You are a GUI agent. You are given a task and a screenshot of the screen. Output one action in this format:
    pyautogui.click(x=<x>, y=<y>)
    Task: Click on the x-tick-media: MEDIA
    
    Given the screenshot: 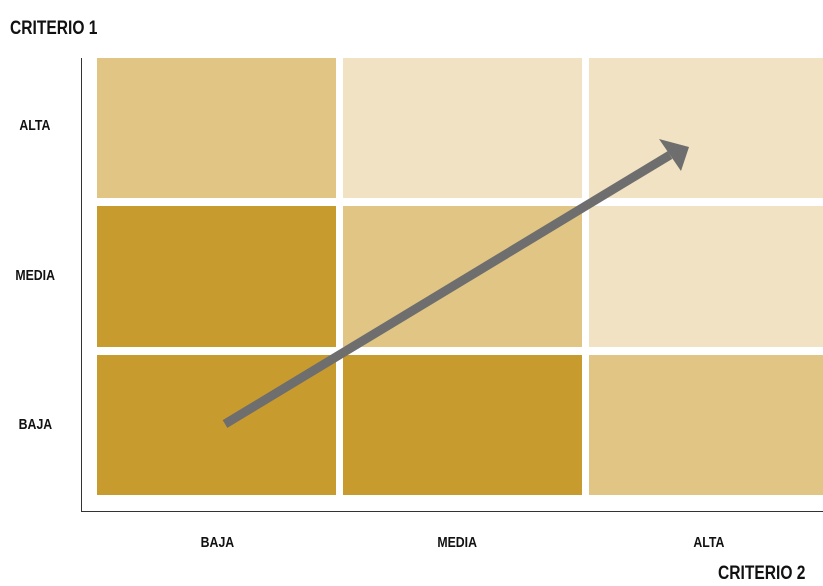 What is the action you would take?
    pyautogui.click(x=457, y=542)
    